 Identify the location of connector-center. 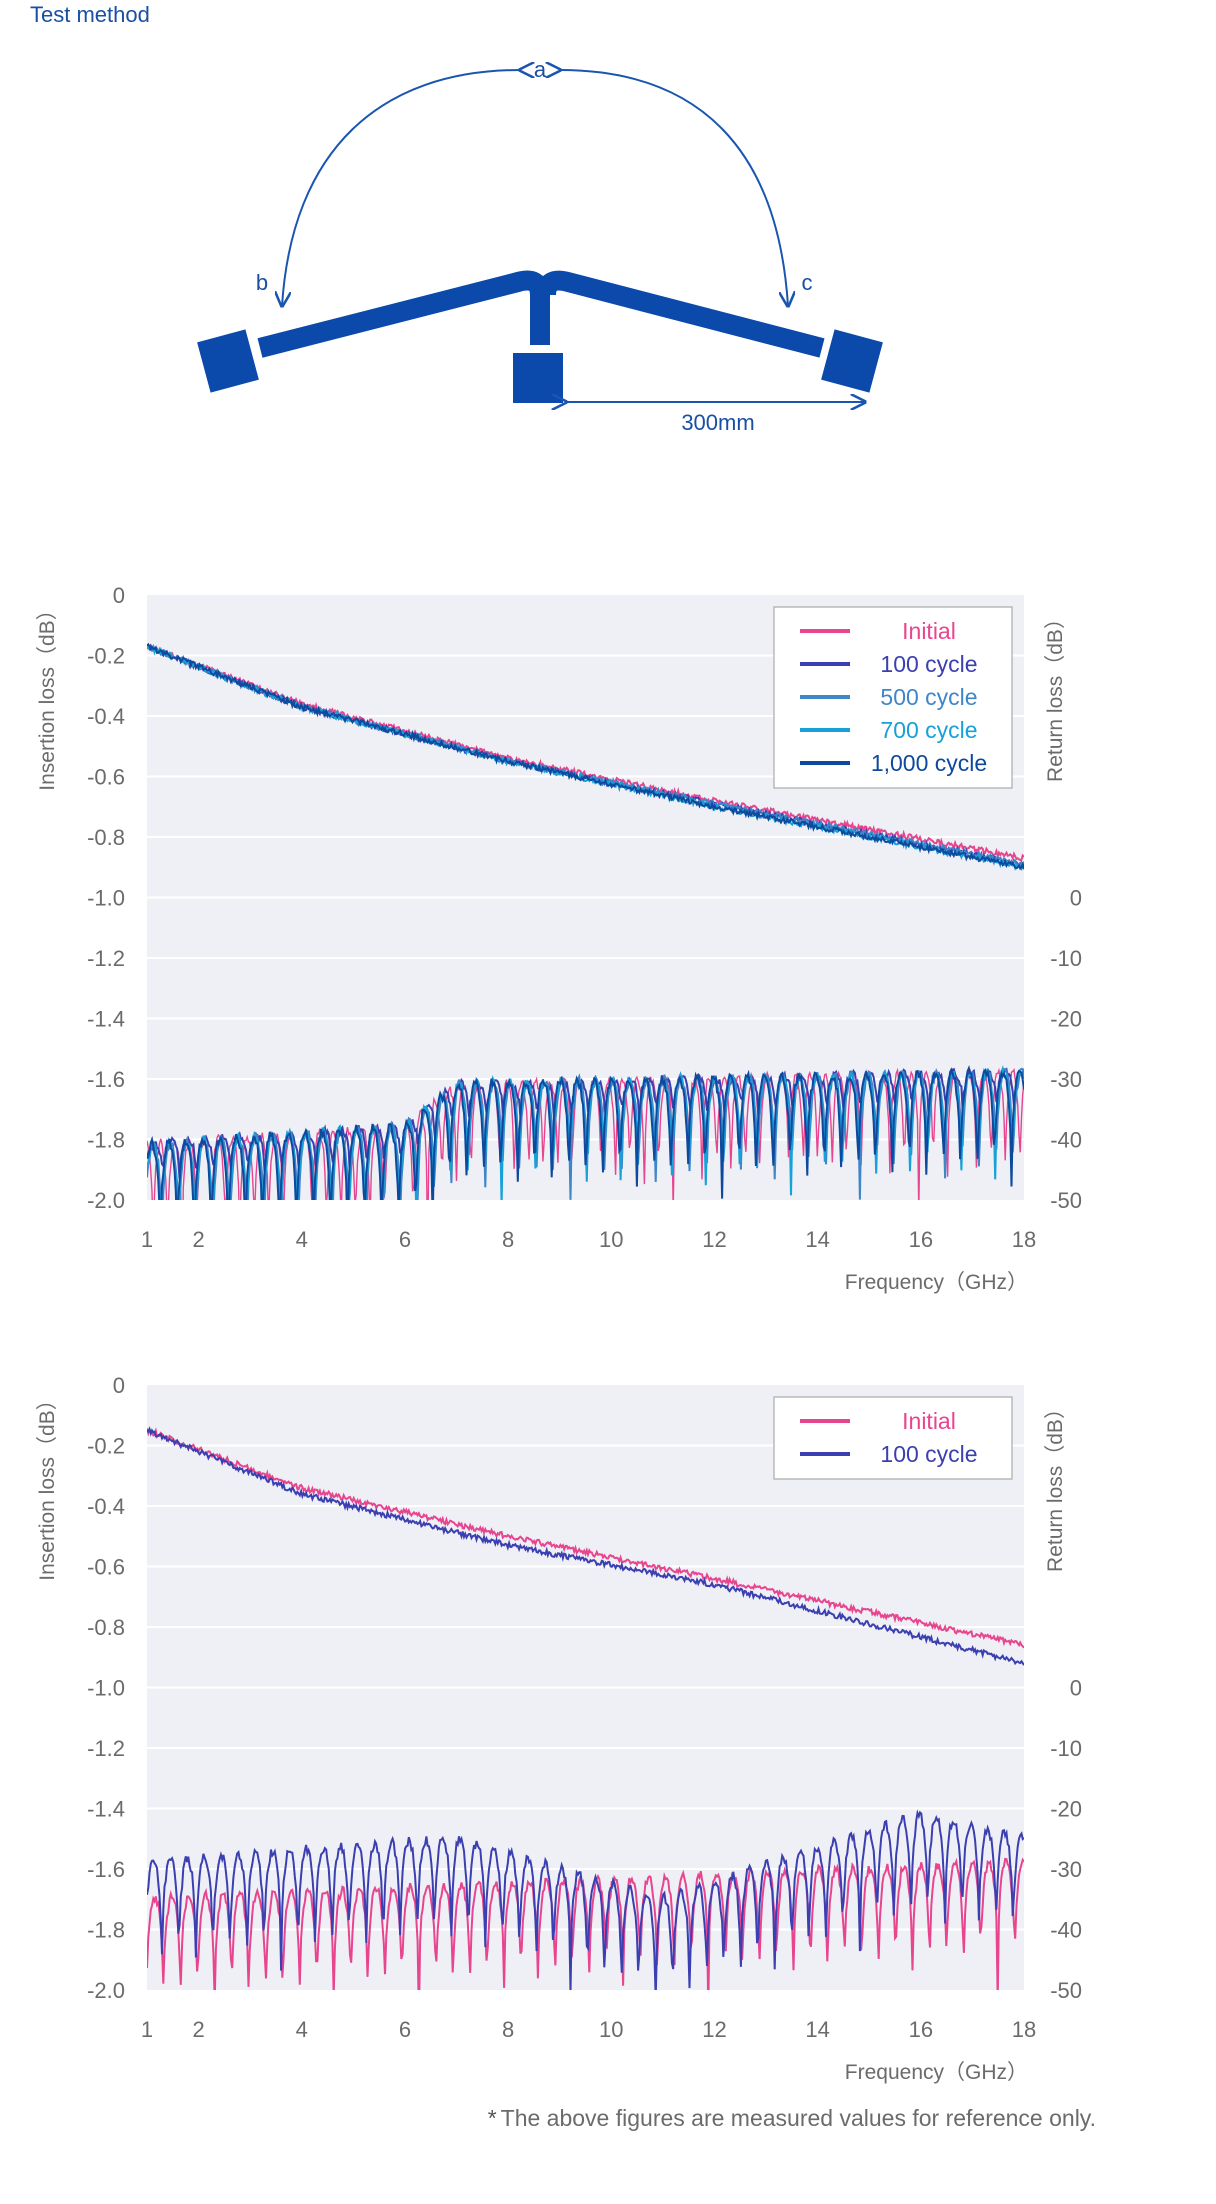
(538, 378).